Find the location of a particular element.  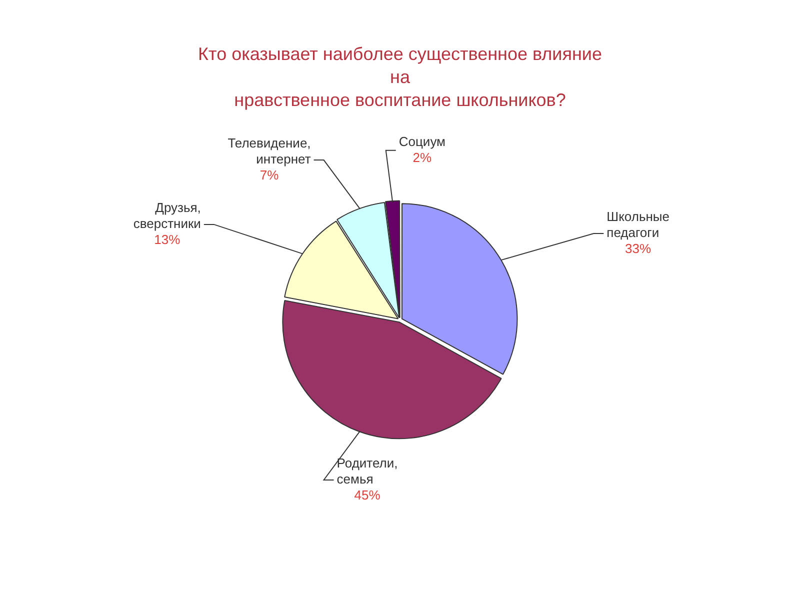

data-label: 2% is located at coordinates (422, 157).